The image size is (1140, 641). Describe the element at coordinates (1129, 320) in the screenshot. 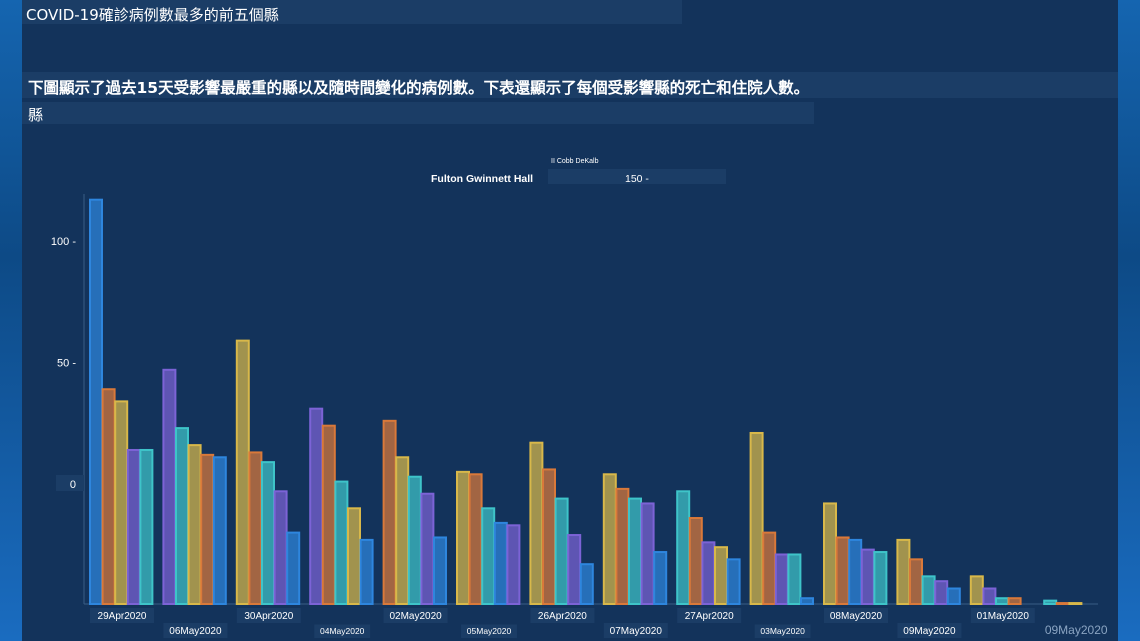

I see `right-edge-decoration` at that location.